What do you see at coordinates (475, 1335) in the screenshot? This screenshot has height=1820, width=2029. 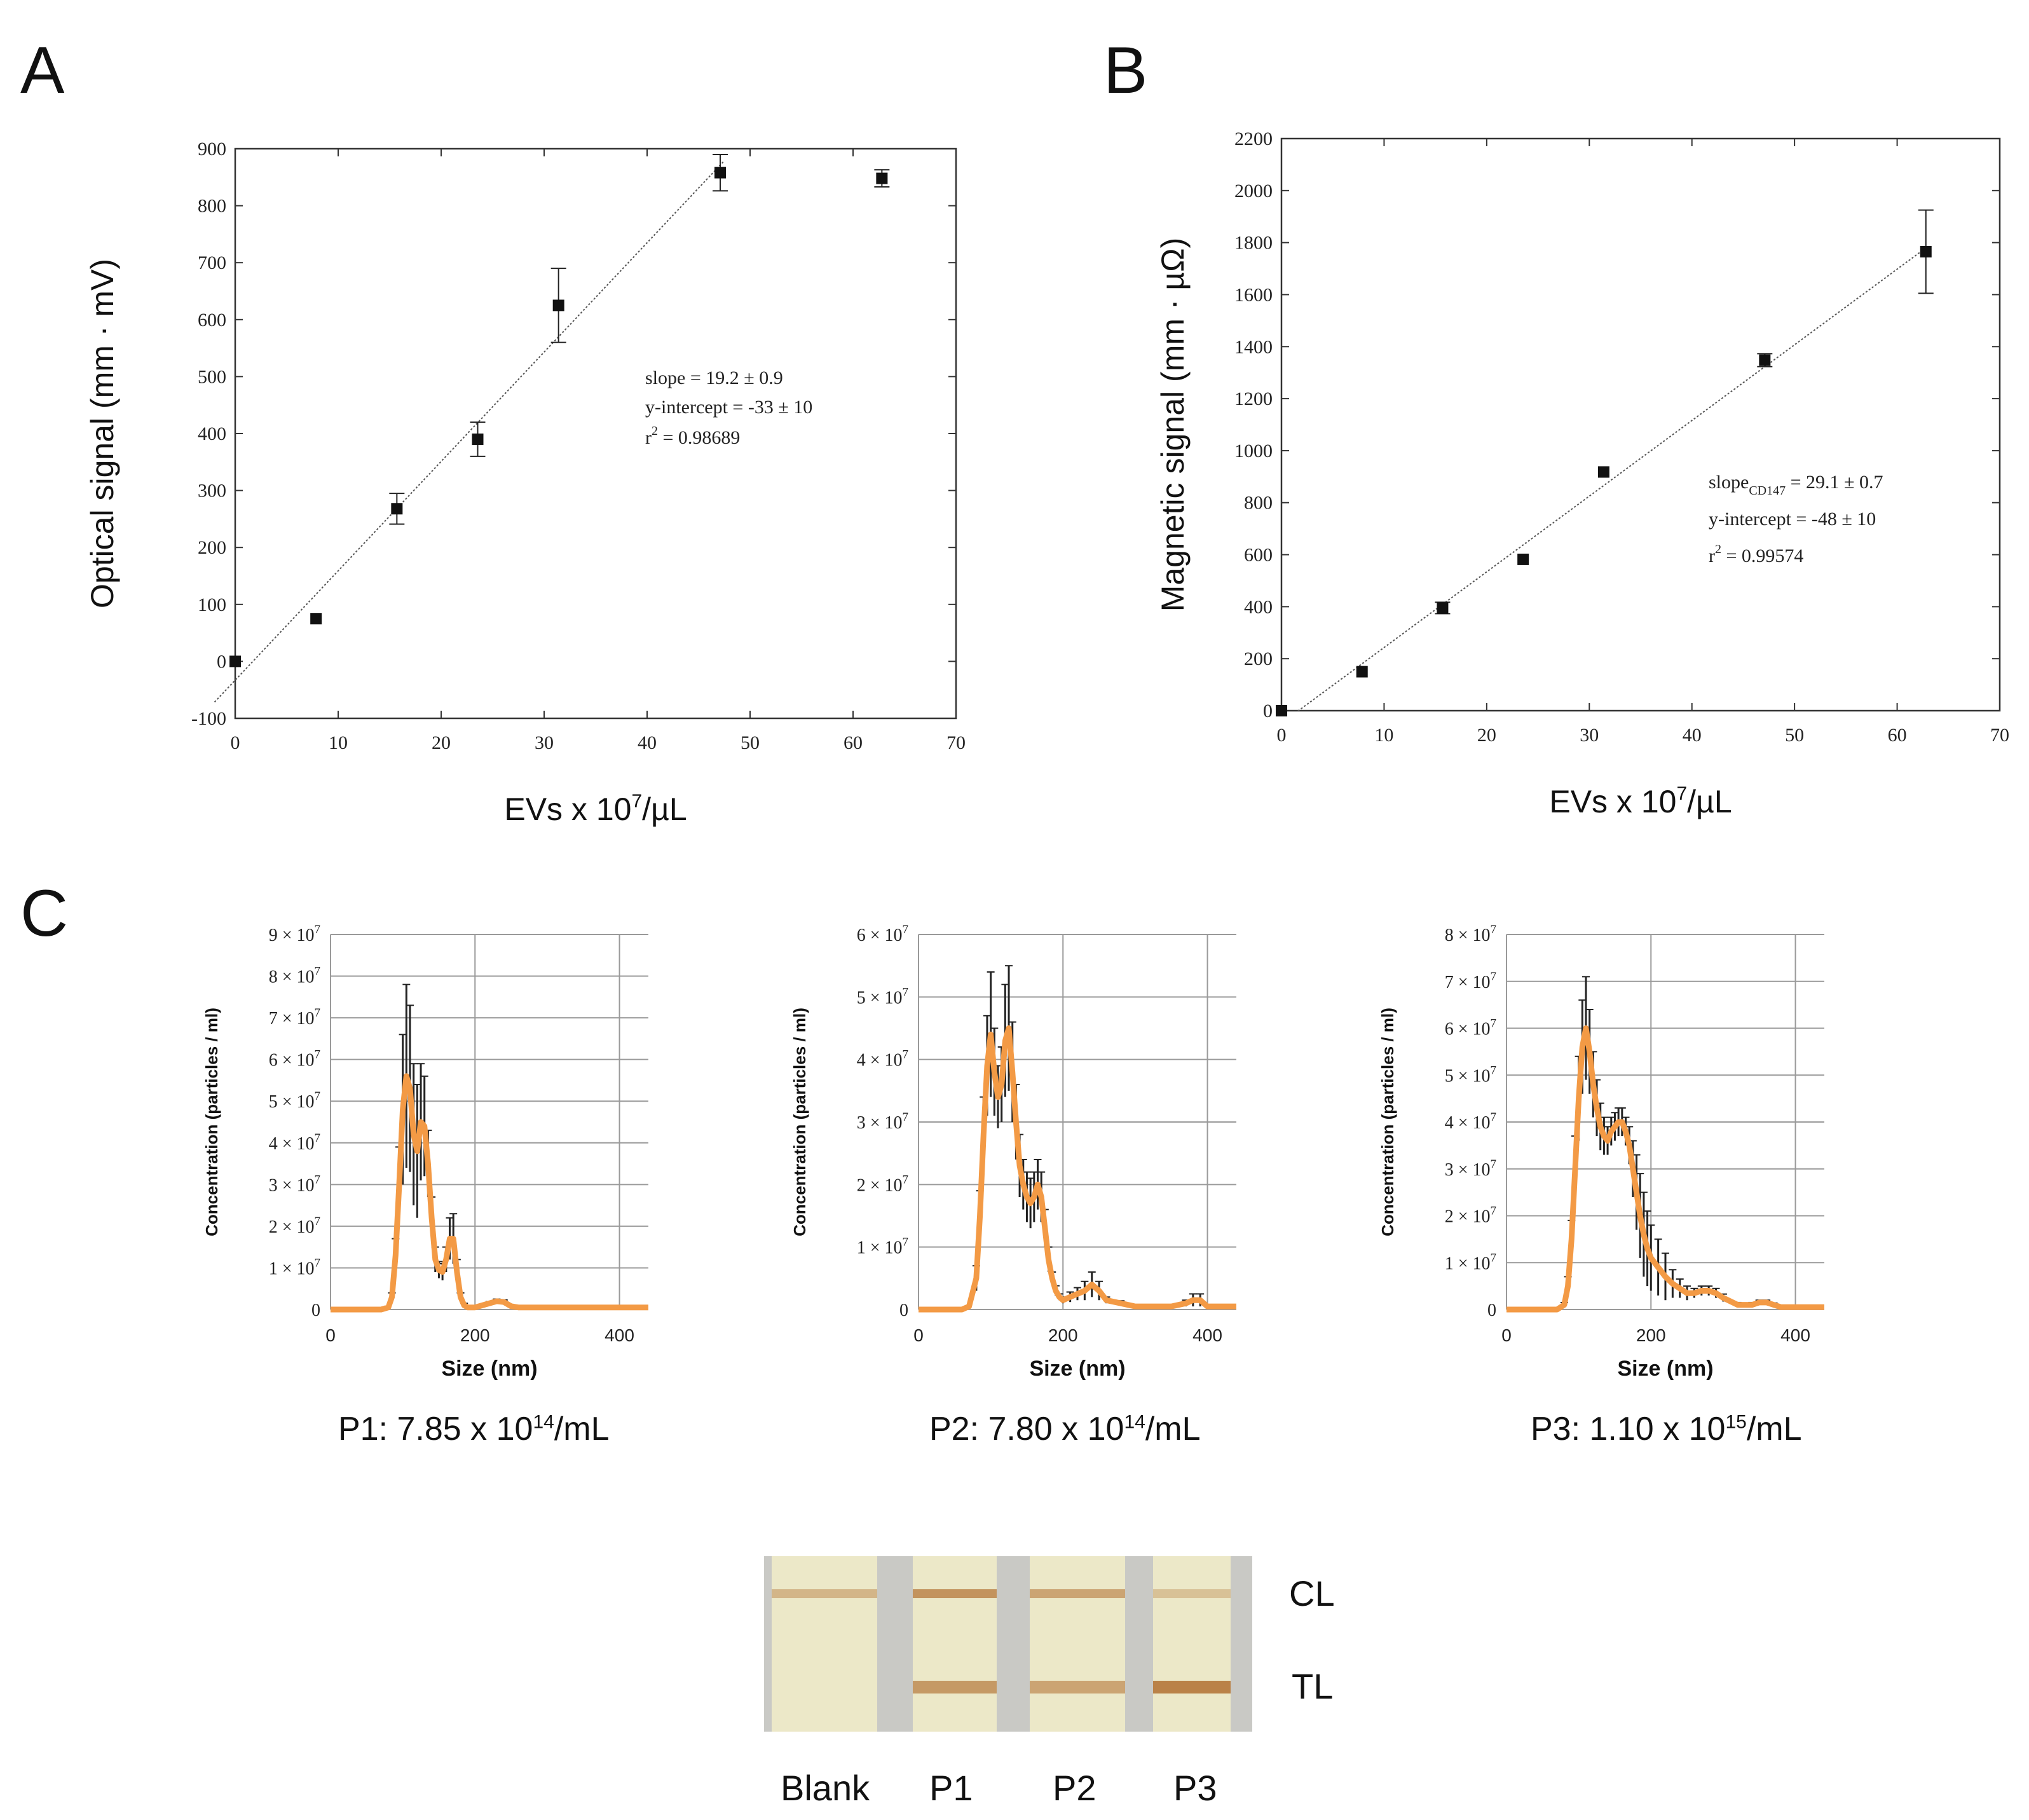 I see `x-tick-label: 200` at bounding box center [475, 1335].